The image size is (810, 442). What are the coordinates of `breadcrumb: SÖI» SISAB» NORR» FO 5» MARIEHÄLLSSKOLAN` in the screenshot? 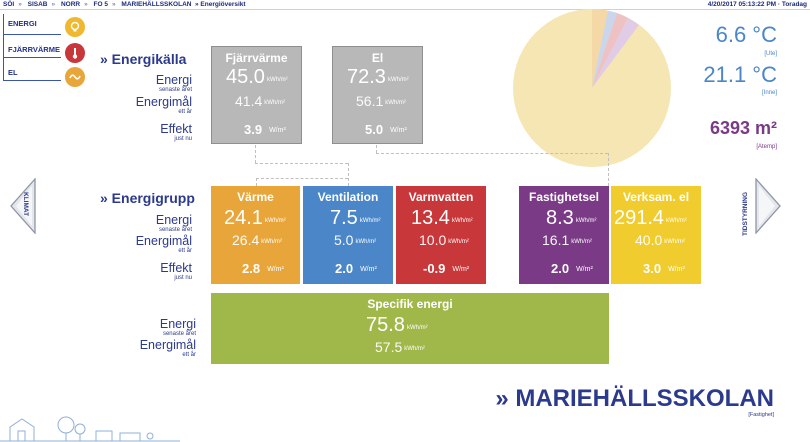 It's located at (99, 4).